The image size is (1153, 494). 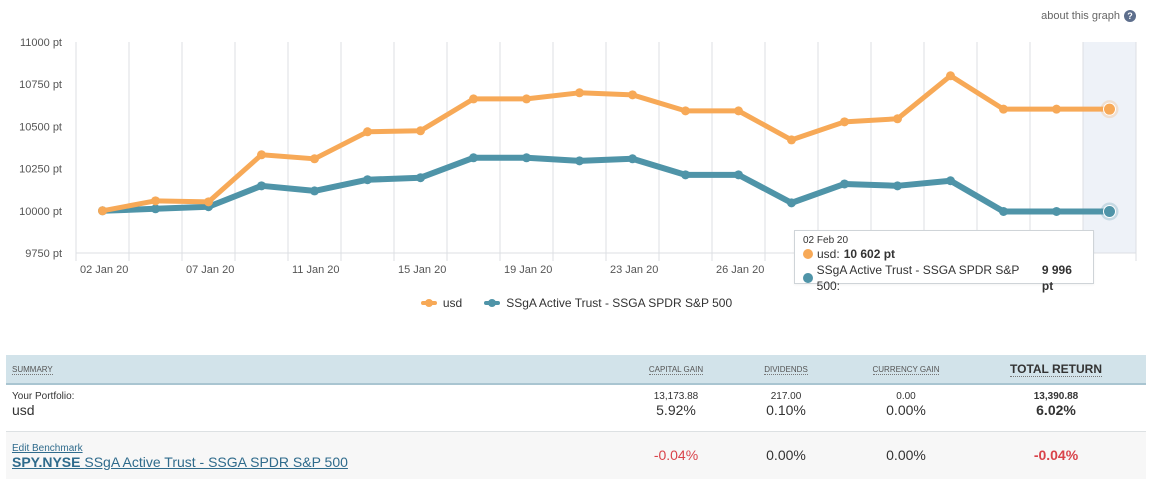 I want to click on hover-highlight-band, so click(x=1109, y=147).